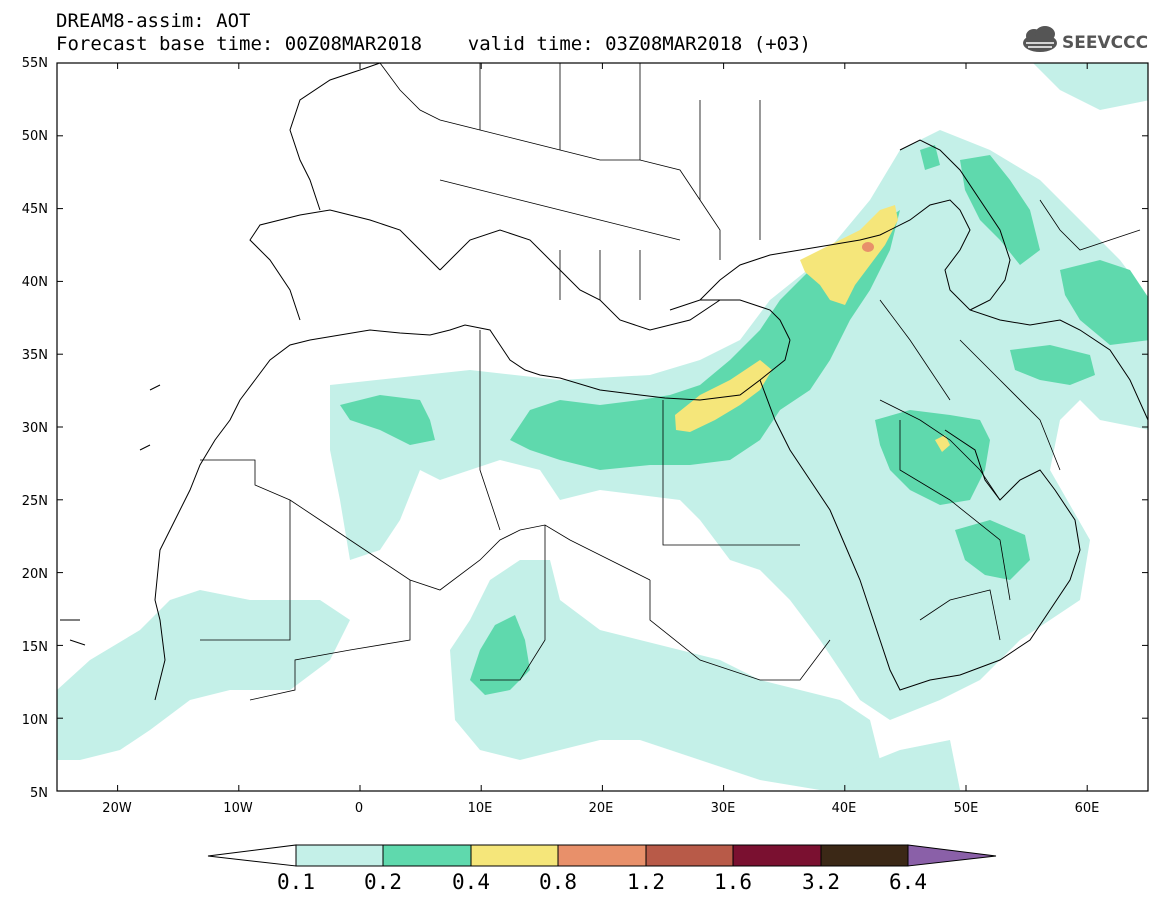 This screenshot has width=1165, height=905. What do you see at coordinates (35, 501) in the screenshot?
I see `lat-label: 25N` at bounding box center [35, 501].